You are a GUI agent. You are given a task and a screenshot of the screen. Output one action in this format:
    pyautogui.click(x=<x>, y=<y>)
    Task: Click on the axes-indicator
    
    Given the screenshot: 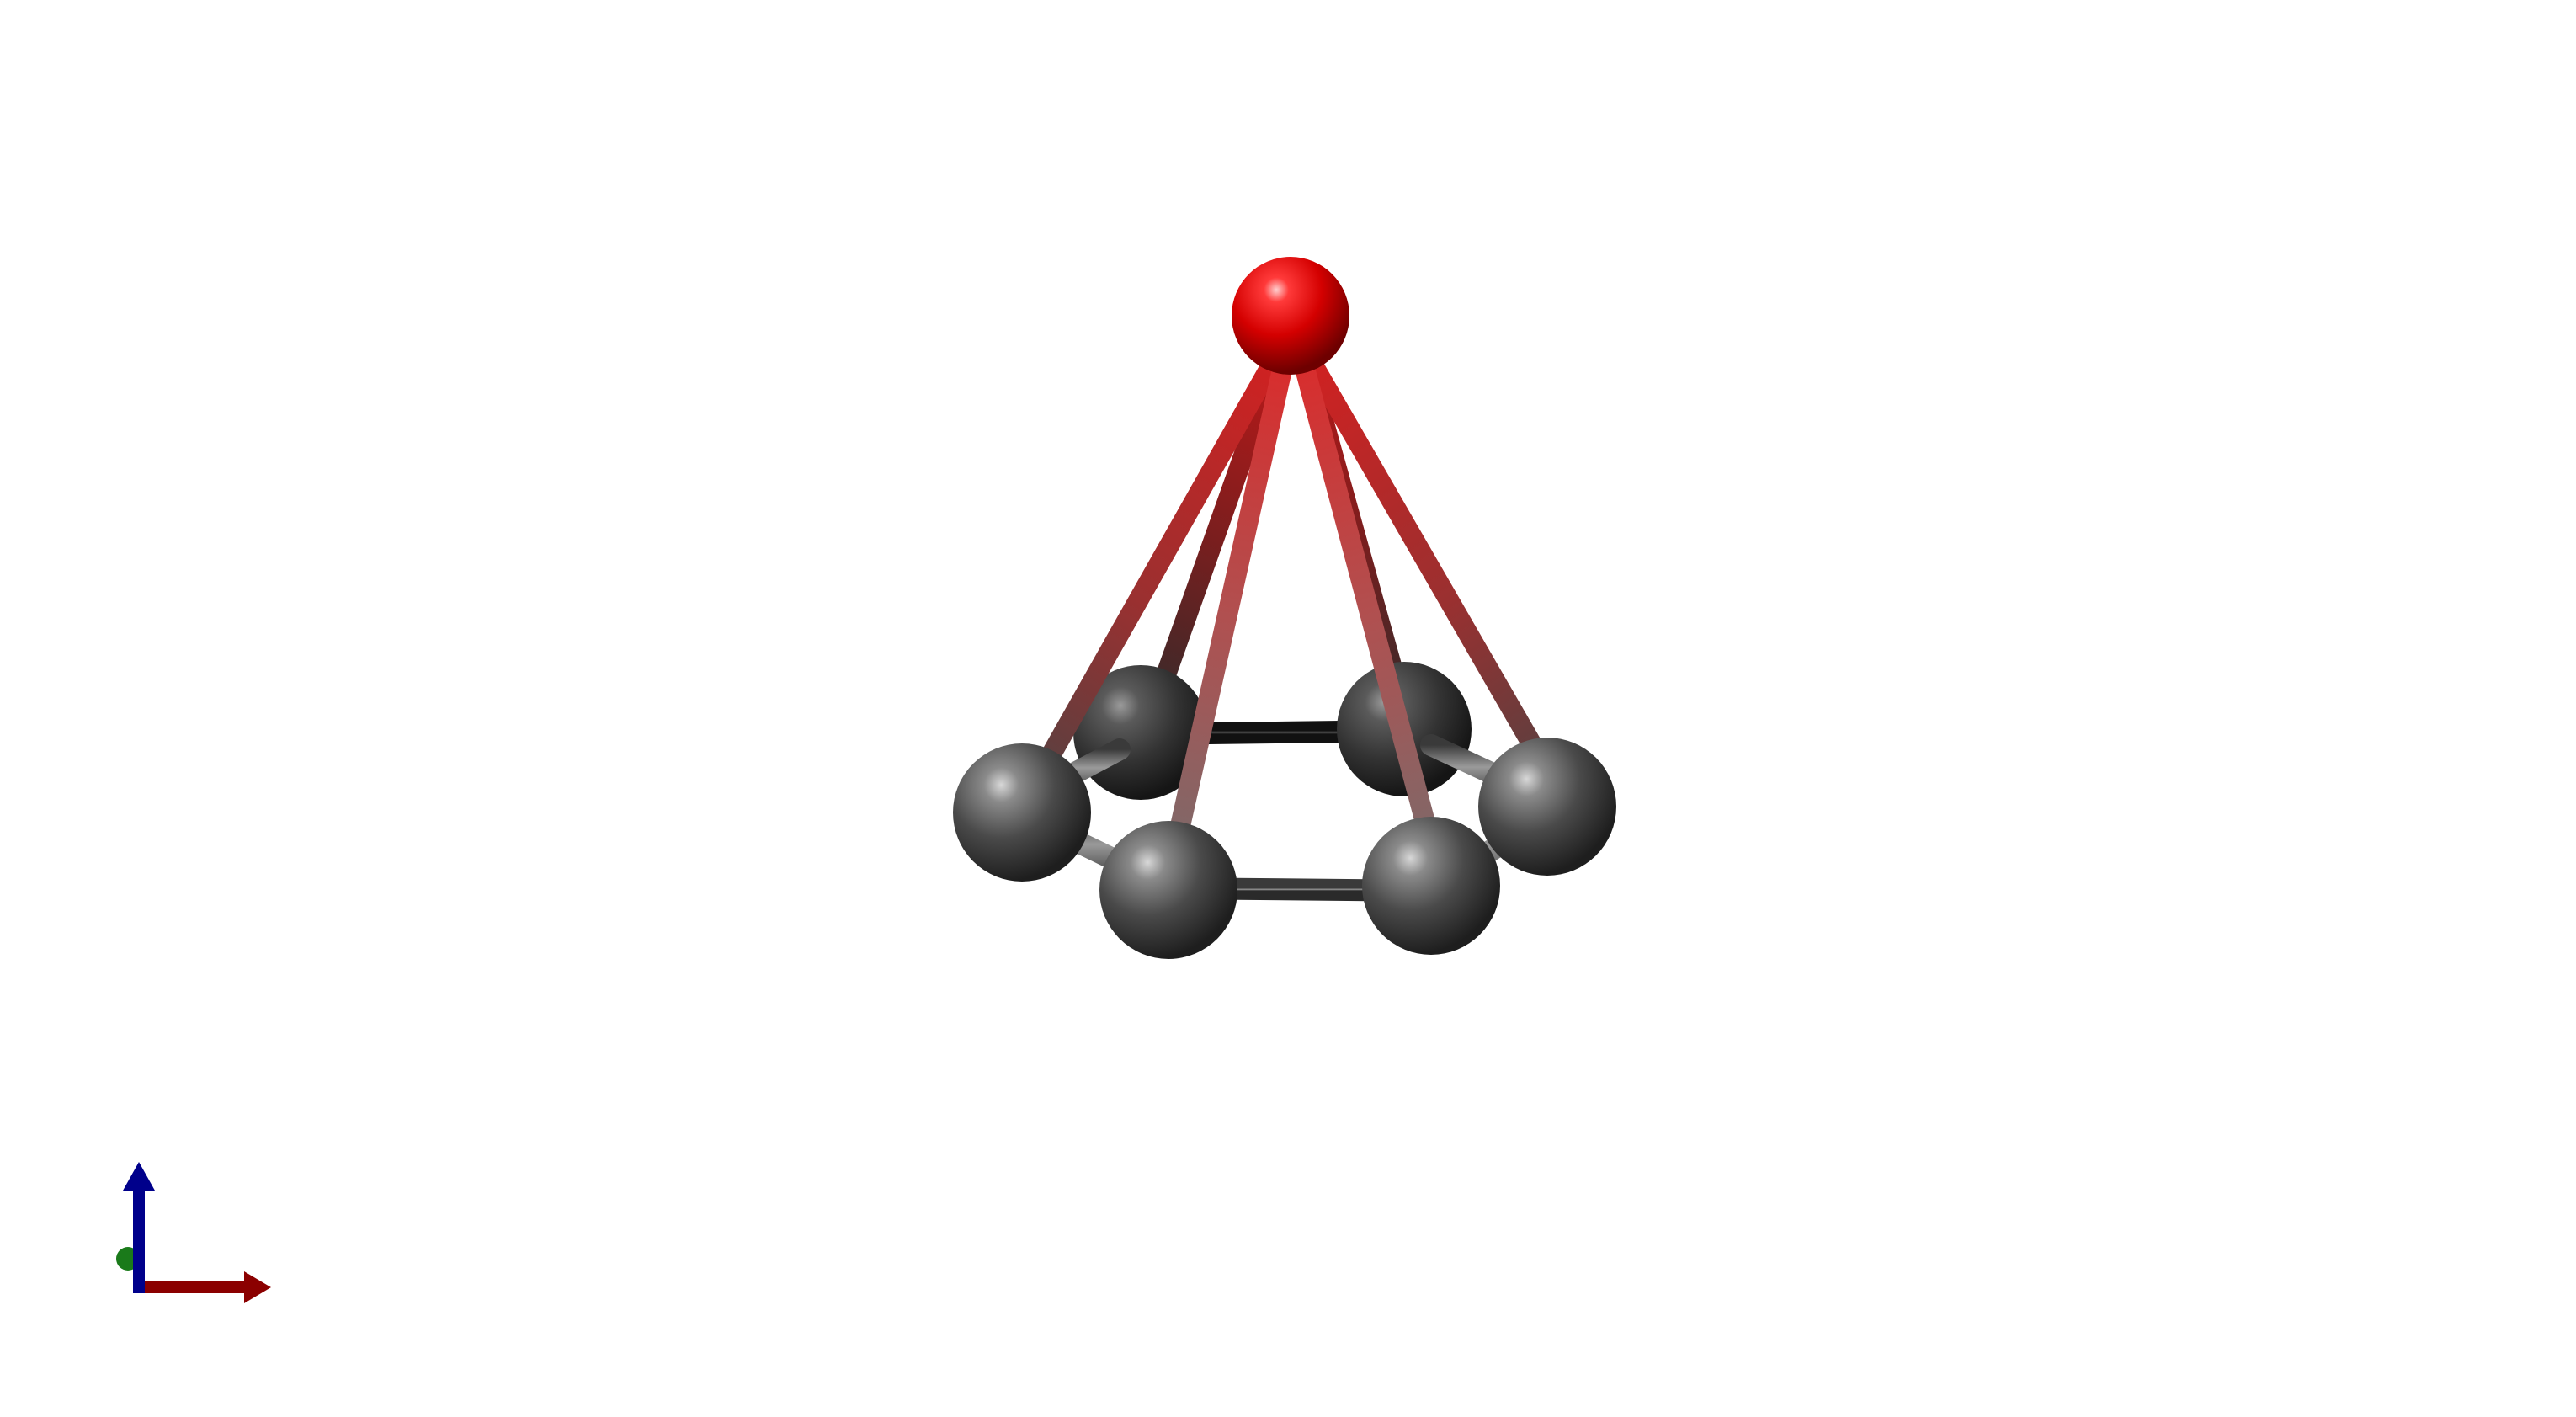 What is the action you would take?
    pyautogui.click(x=193, y=1232)
    